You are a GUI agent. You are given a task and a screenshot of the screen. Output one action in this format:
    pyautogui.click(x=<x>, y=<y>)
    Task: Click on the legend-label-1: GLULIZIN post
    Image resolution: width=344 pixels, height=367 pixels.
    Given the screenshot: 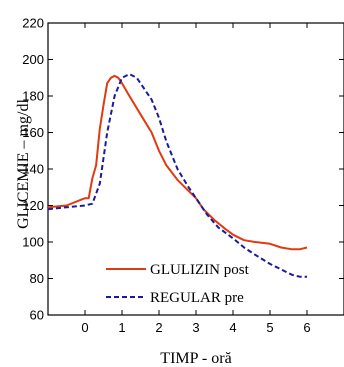 What is the action you would take?
    pyautogui.click(x=200, y=270)
    